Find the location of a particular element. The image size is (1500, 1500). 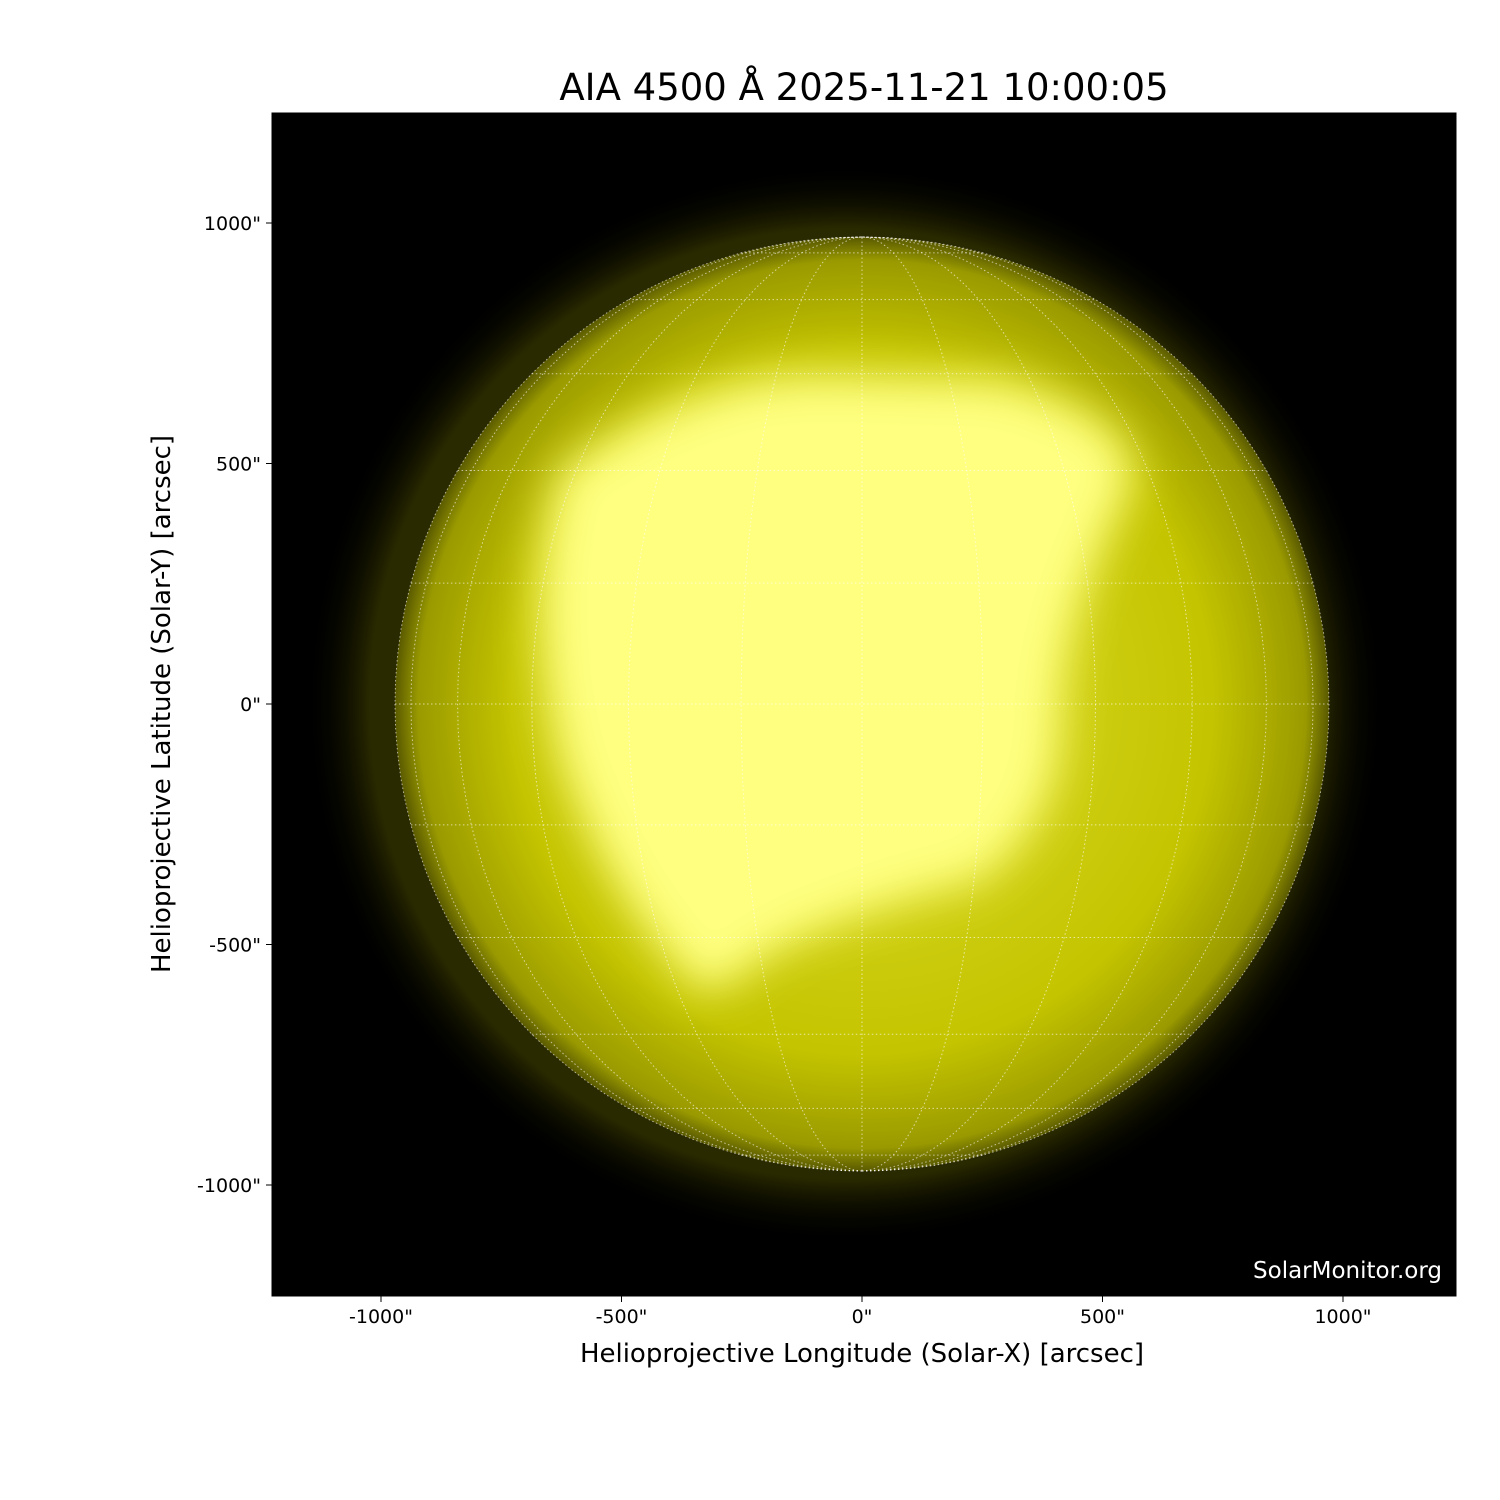

y-tick-label: 1000" is located at coordinates (232, 224).